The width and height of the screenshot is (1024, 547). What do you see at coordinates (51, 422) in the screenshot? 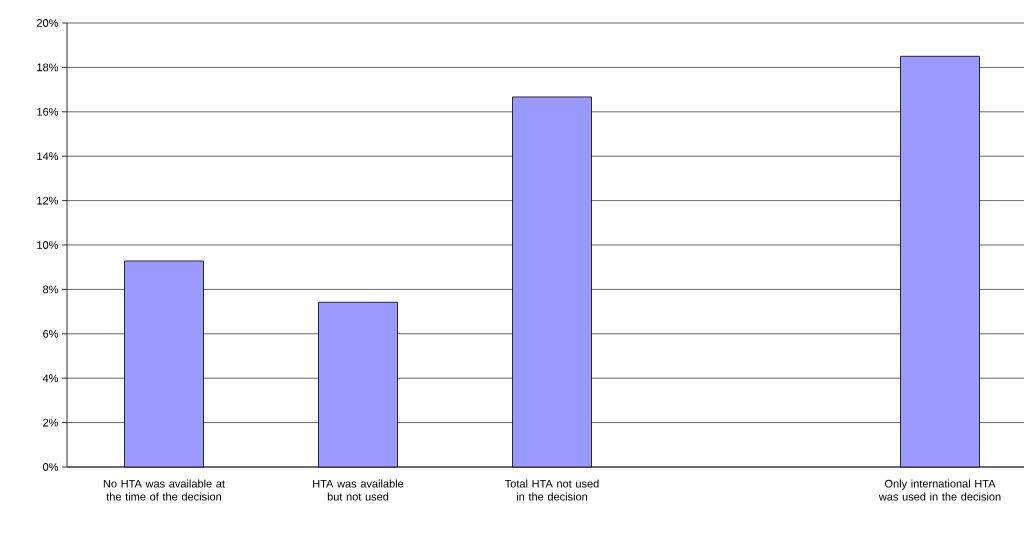
I see `y-tick-label: 2%` at bounding box center [51, 422].